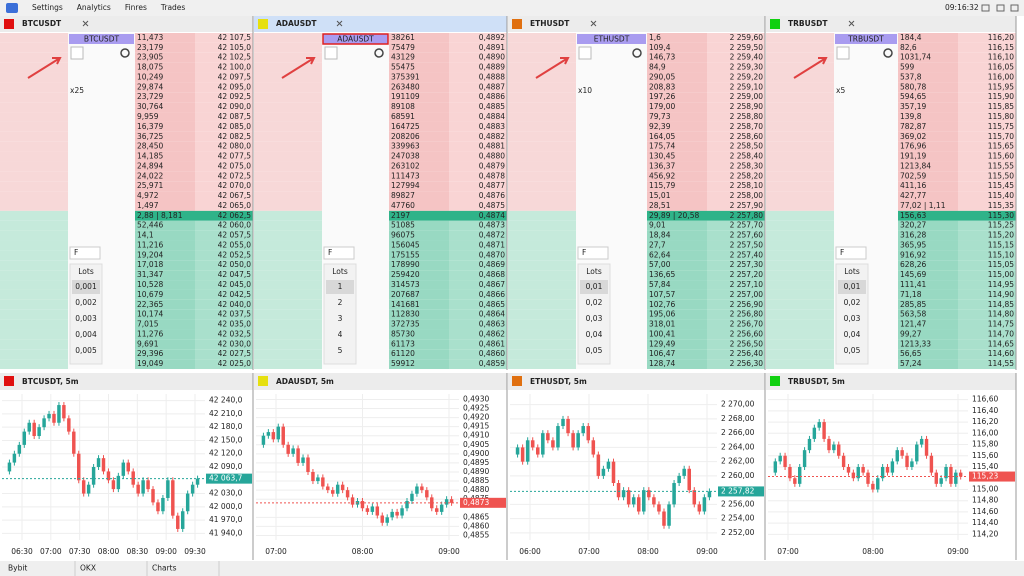 Image resolution: width=1024 pixels, height=576 pixels. I want to click on volume: 184,4, so click(911, 37).